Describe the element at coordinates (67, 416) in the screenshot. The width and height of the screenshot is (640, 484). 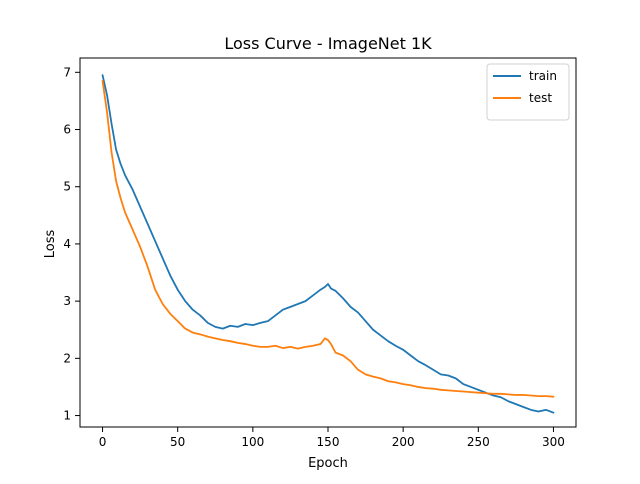
I see `y-tick-label-0: 1` at that location.